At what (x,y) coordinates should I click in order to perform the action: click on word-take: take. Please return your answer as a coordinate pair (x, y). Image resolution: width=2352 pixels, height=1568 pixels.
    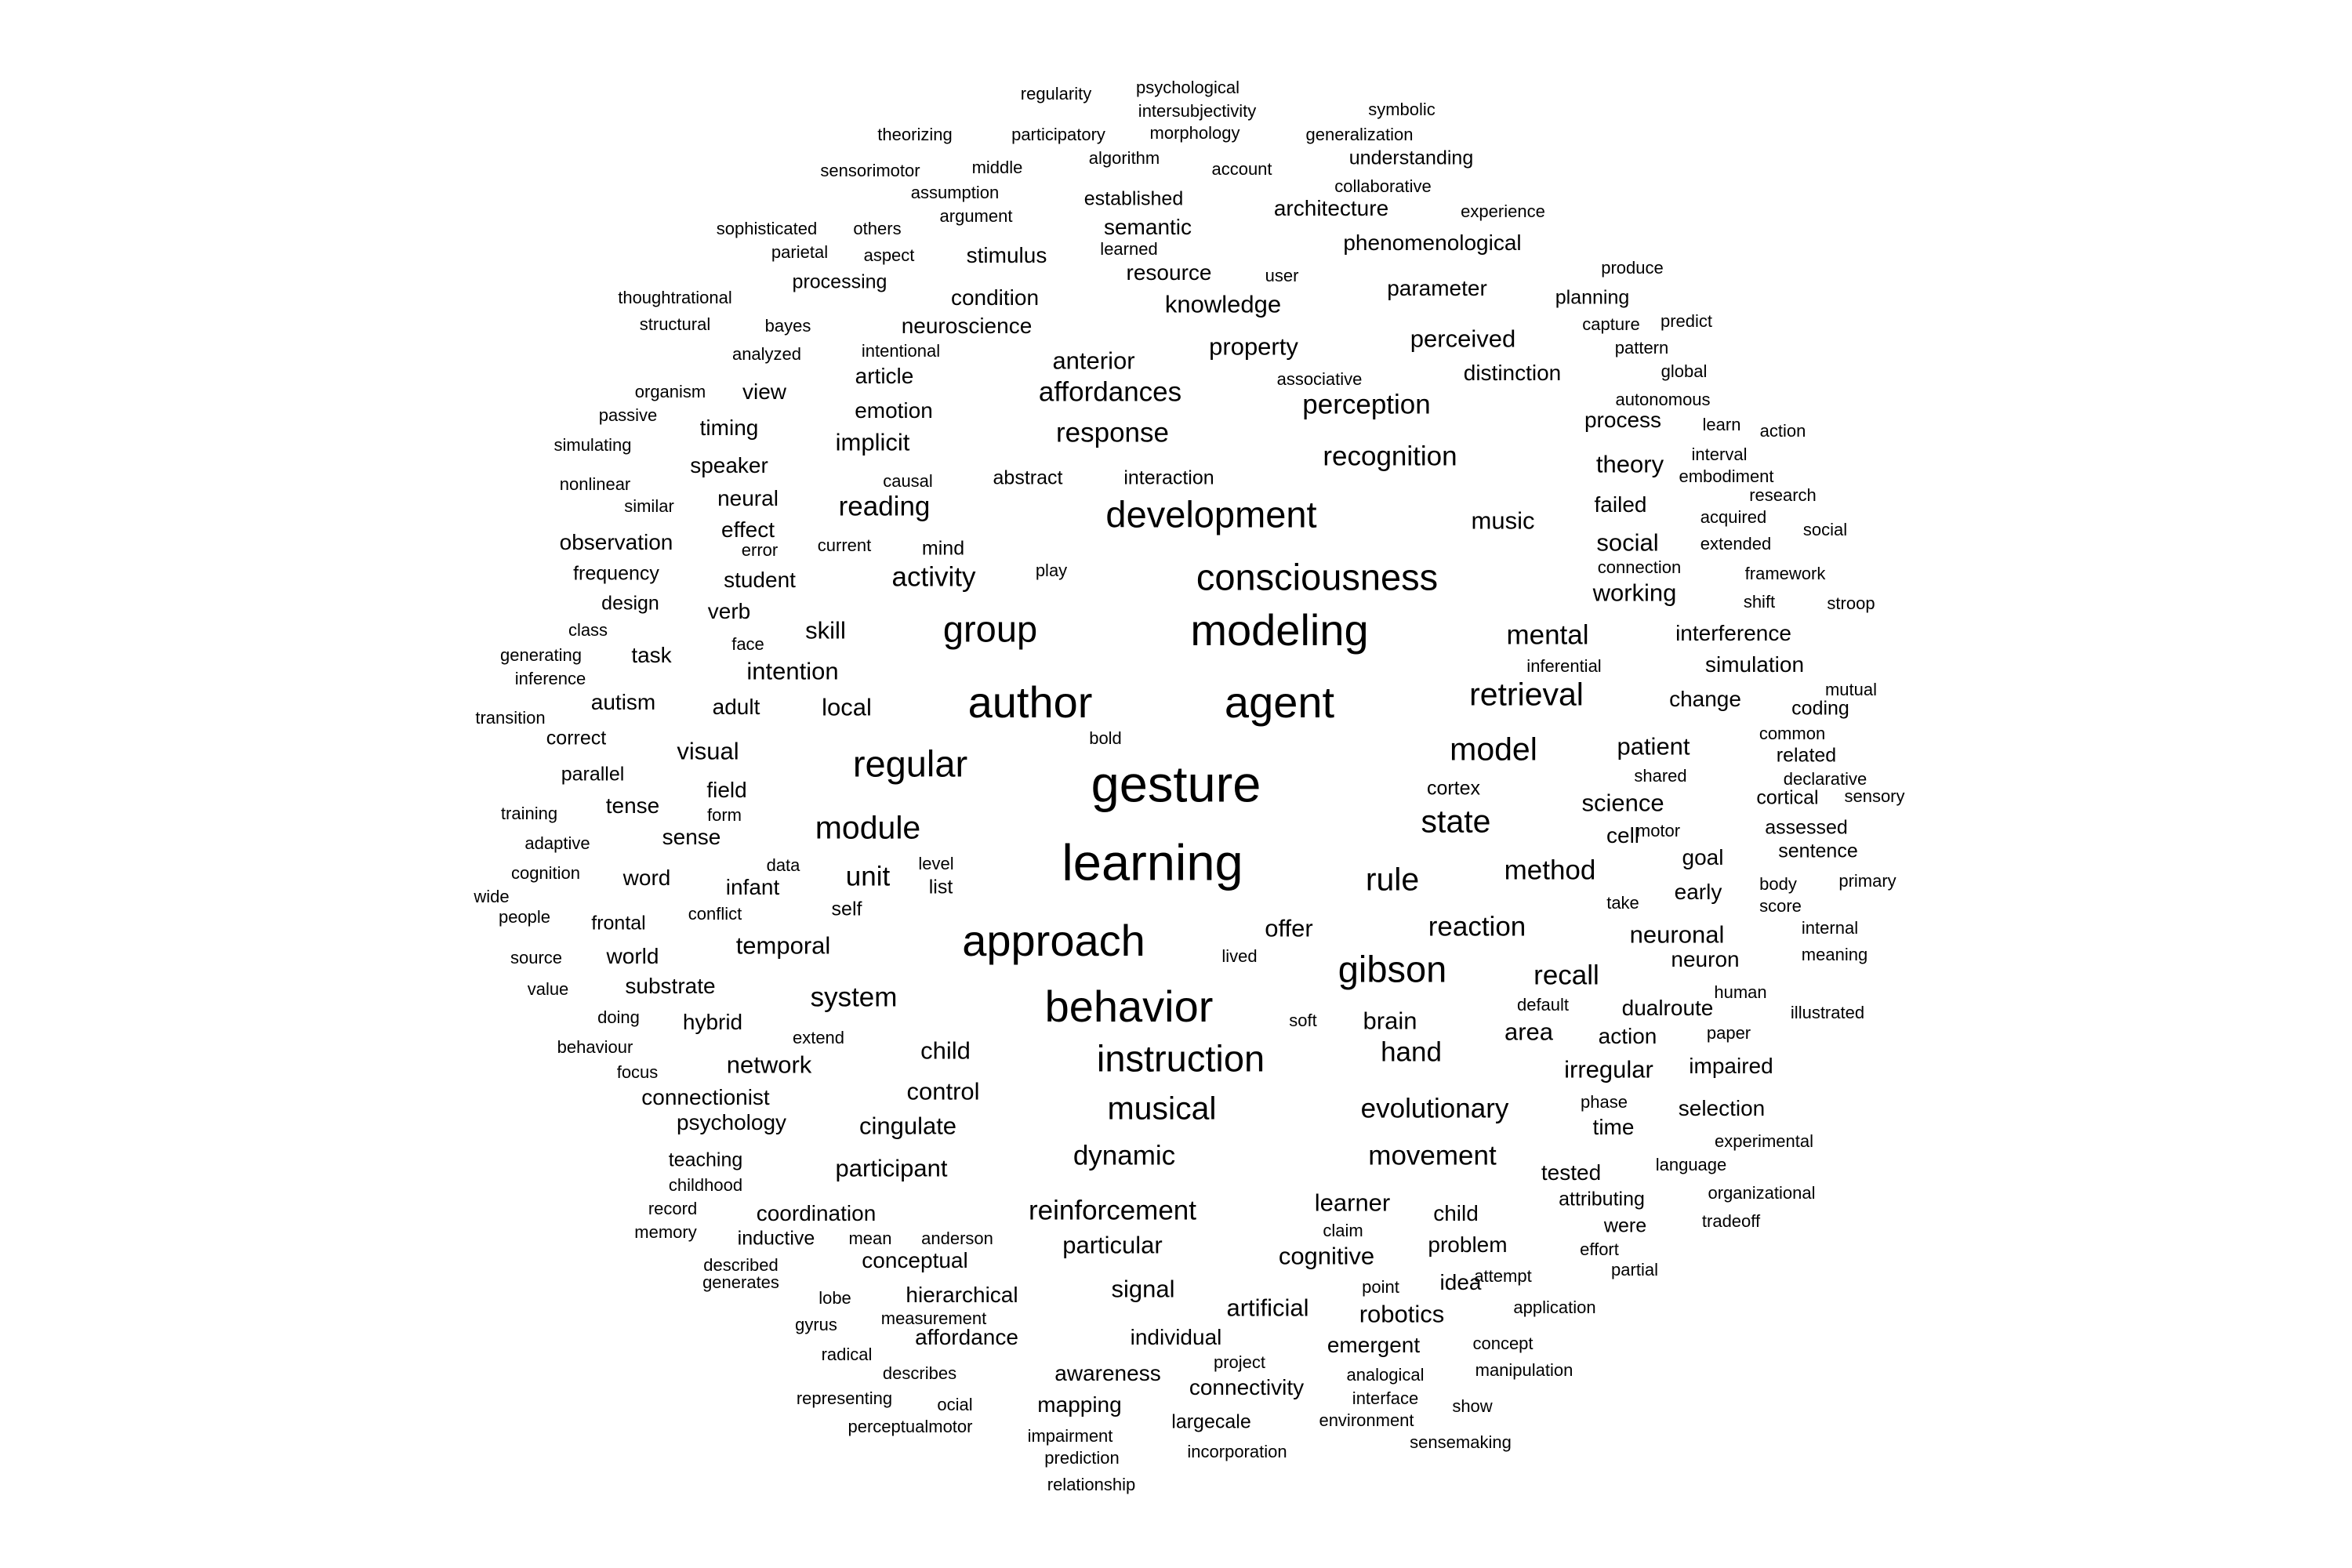
    Looking at the image, I should click on (1623, 903).